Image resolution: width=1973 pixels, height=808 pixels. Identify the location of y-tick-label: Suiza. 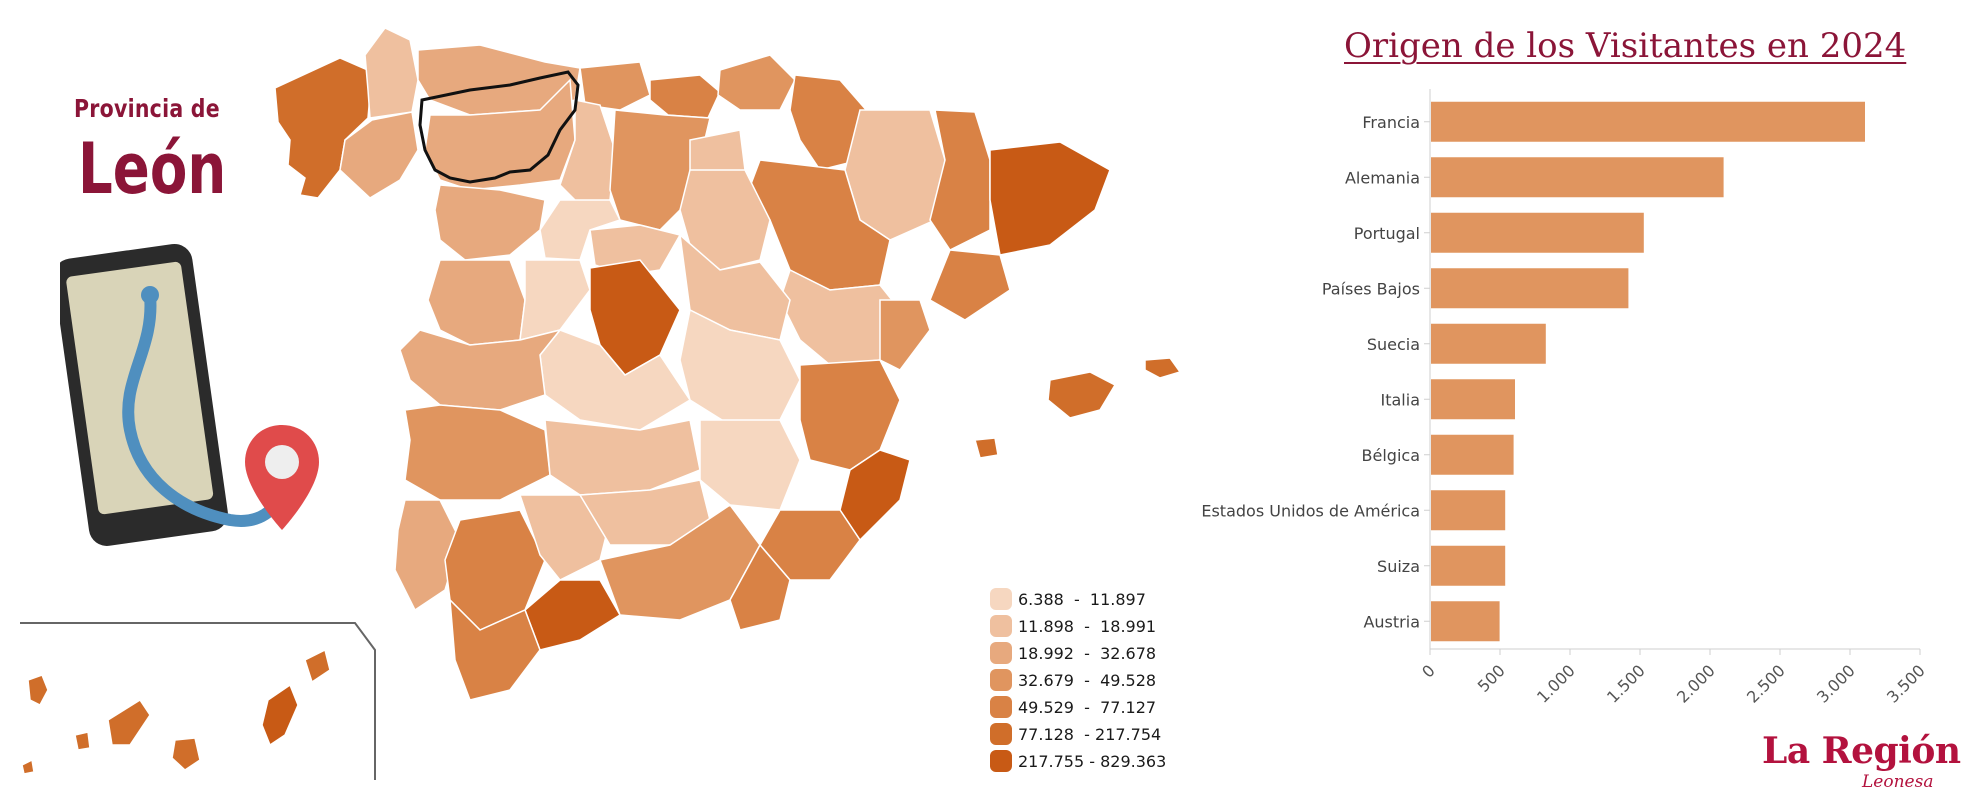
(1398, 566).